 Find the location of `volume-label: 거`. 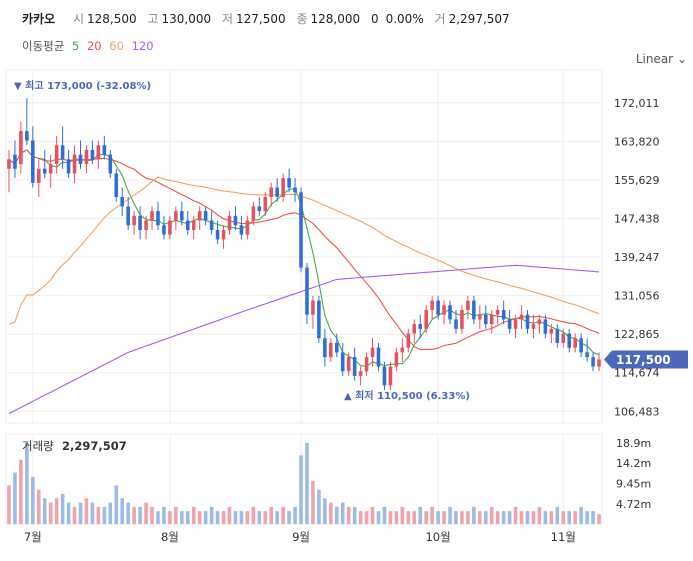

volume-label: 거 is located at coordinates (440, 19).